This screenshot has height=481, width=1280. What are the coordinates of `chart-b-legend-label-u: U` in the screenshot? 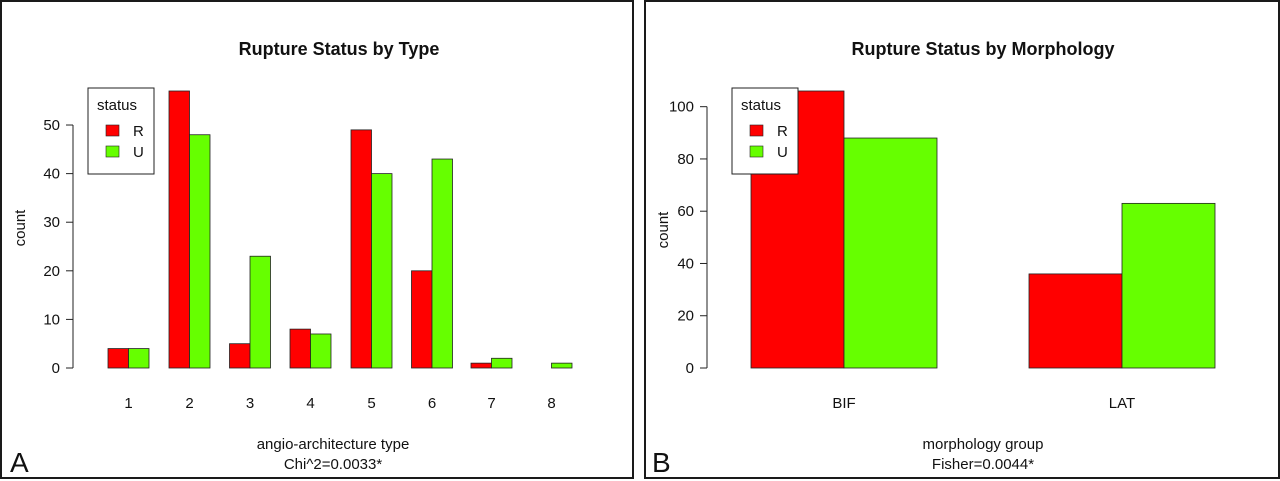 It's located at (782, 152).